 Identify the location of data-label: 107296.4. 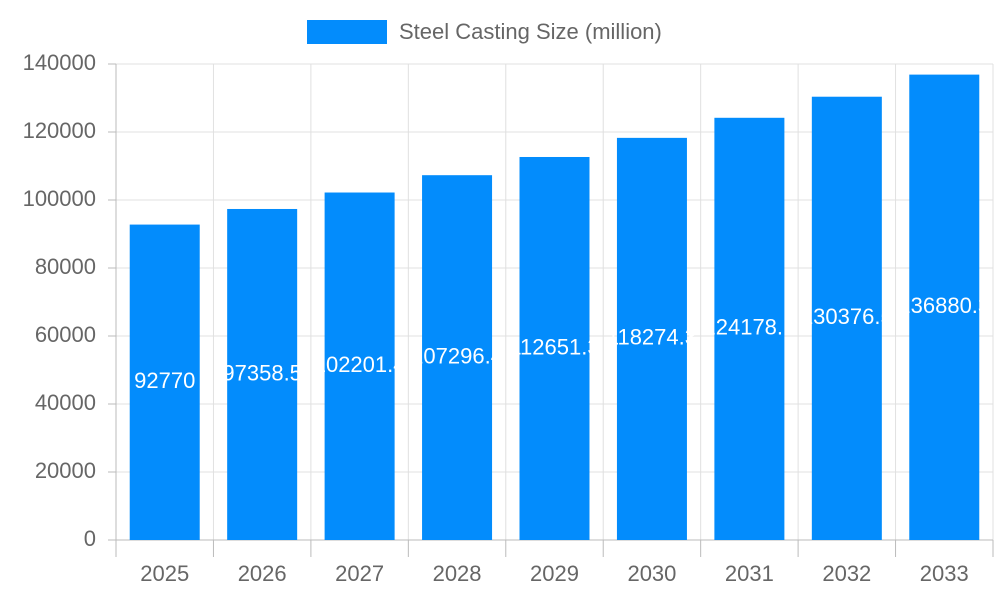
(457, 355).